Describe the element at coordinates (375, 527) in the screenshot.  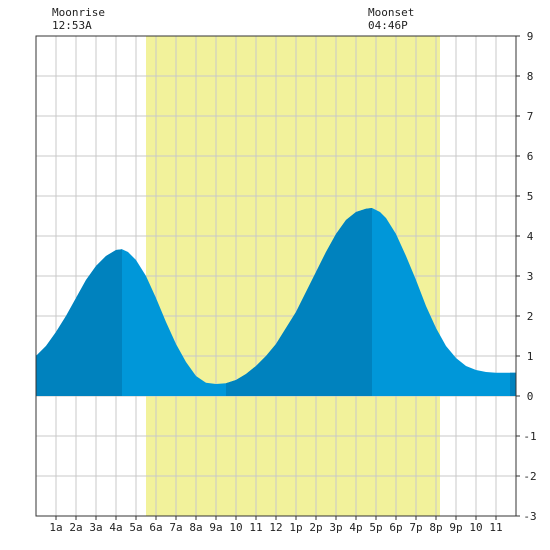
I see `x-tick-label: 5p` at that location.